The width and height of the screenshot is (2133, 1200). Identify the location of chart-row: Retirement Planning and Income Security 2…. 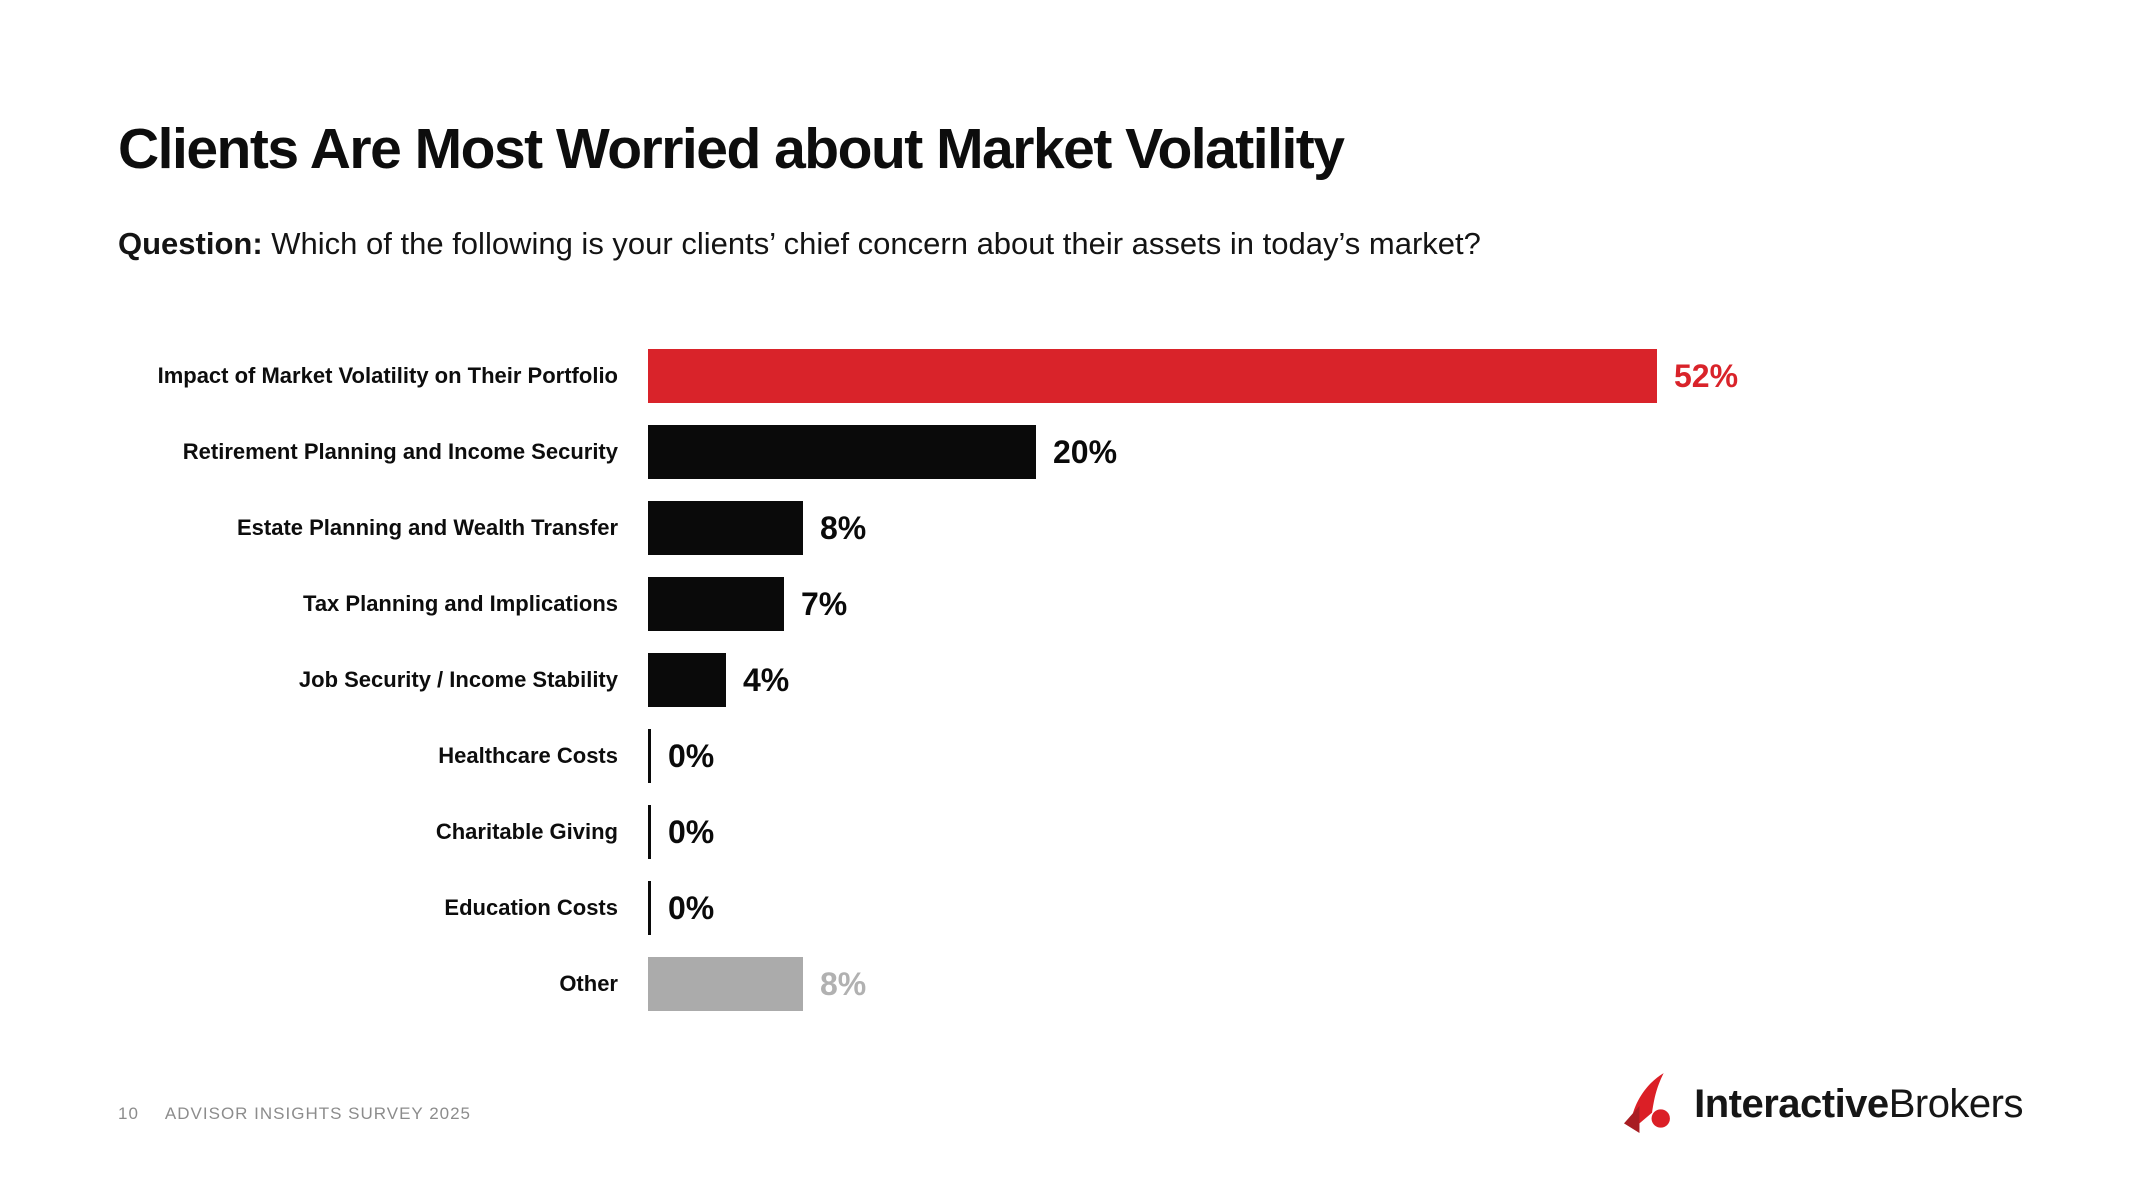
(1066, 452).